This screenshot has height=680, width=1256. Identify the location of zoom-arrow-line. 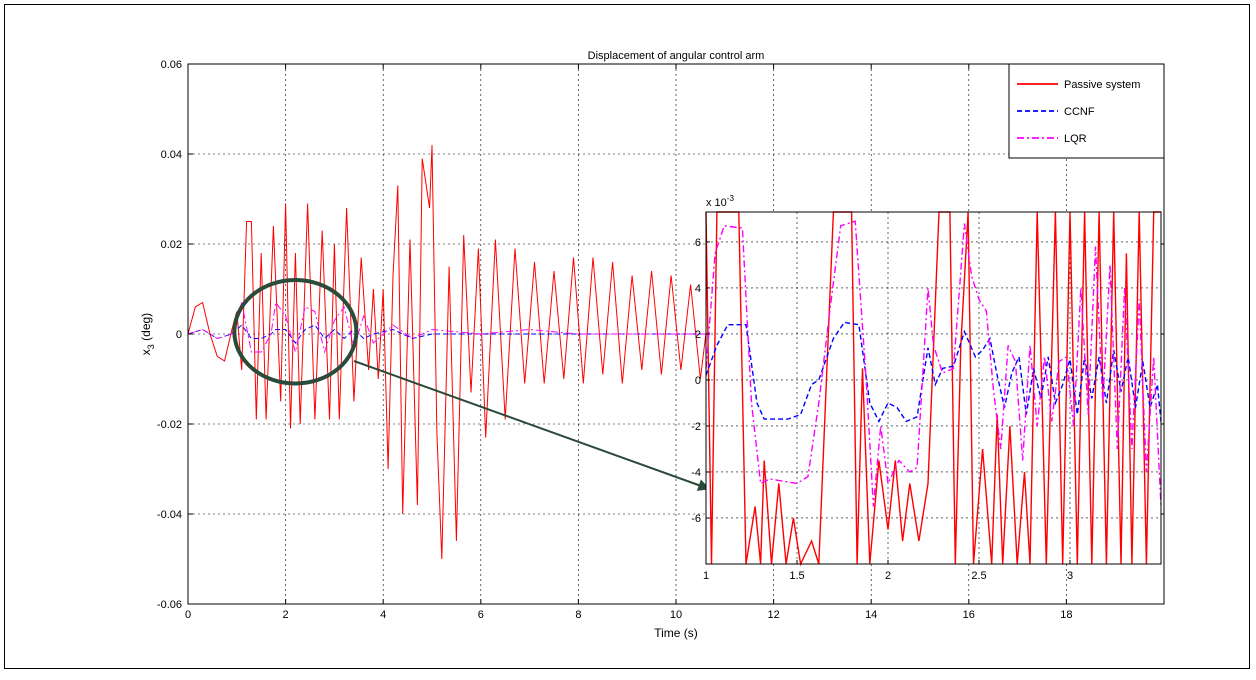
(532, 425).